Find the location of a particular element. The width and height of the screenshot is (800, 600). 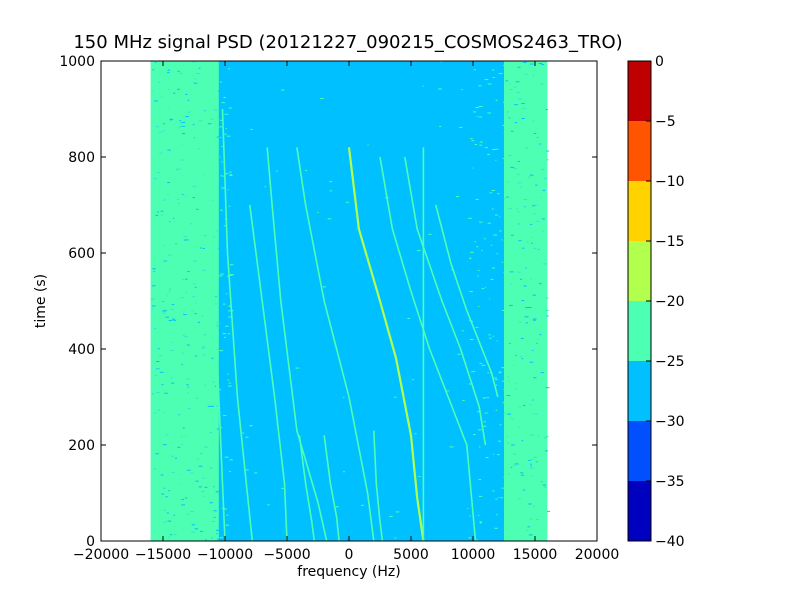

colorbar: −40 −35 −30 −25 −20 −15 −10 −5 0 is located at coordinates (656, 302).